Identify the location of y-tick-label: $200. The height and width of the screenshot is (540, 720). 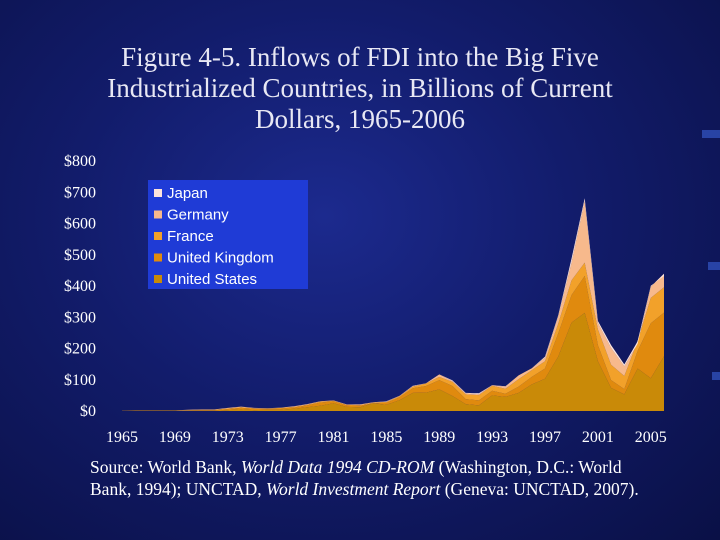
(80, 349).